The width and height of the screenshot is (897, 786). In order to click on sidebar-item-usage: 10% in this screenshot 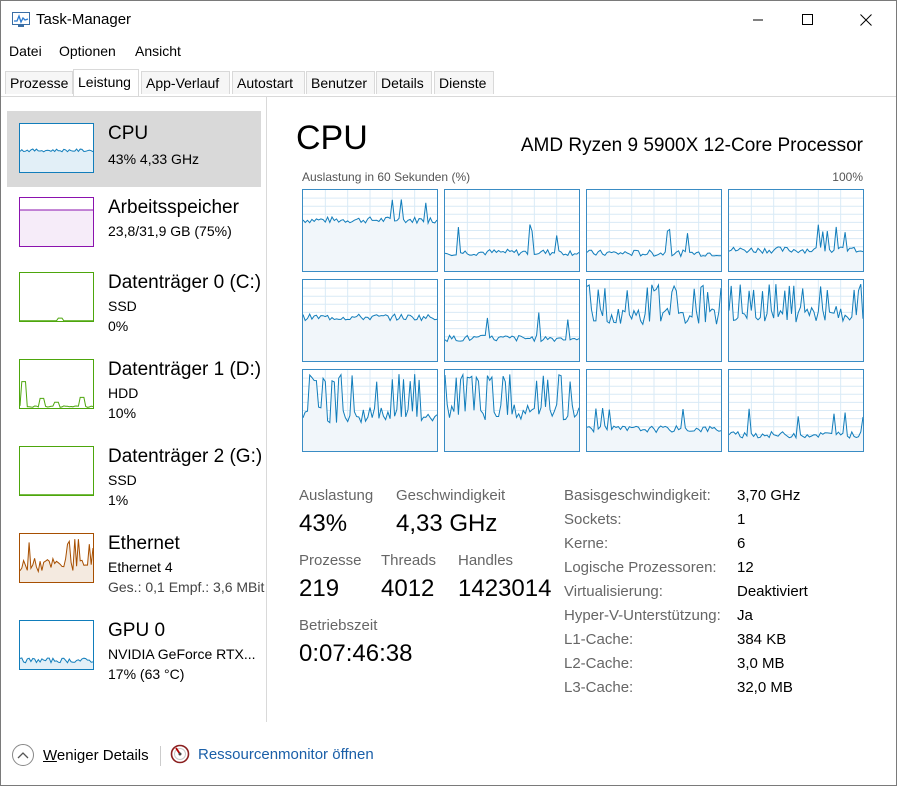, I will do `click(122, 413)`.